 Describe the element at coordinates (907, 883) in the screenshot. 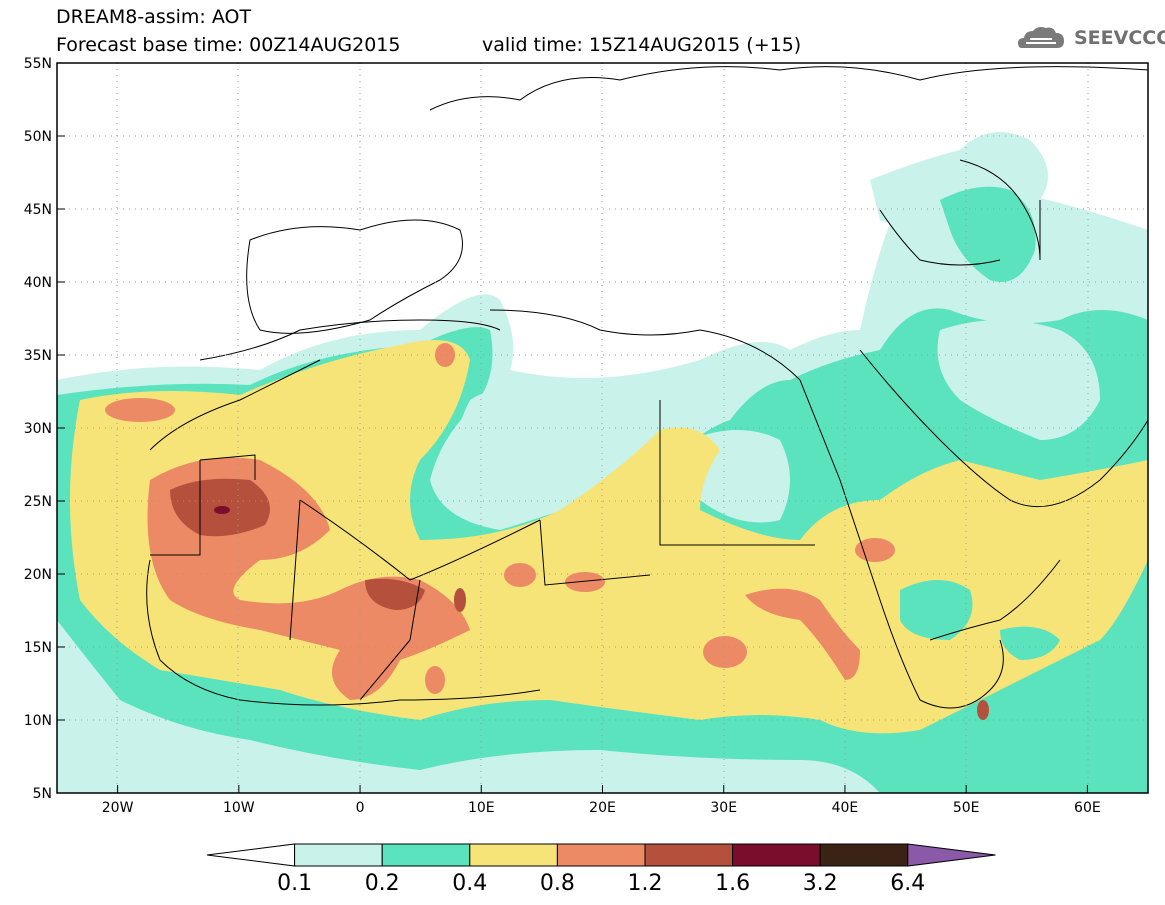

I see `colorbar-label: 6.4` at that location.